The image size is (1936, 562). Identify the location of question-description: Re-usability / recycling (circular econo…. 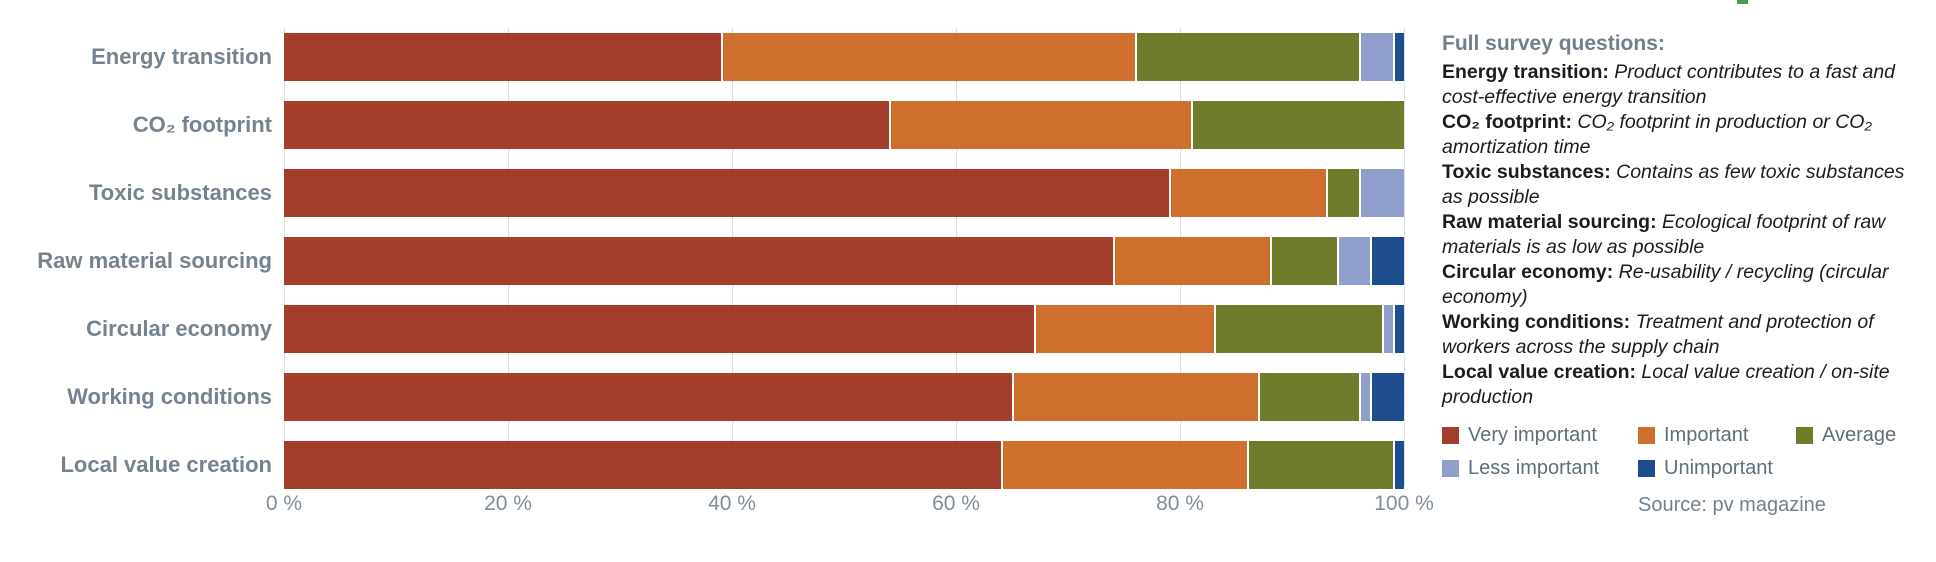
(1665, 284).